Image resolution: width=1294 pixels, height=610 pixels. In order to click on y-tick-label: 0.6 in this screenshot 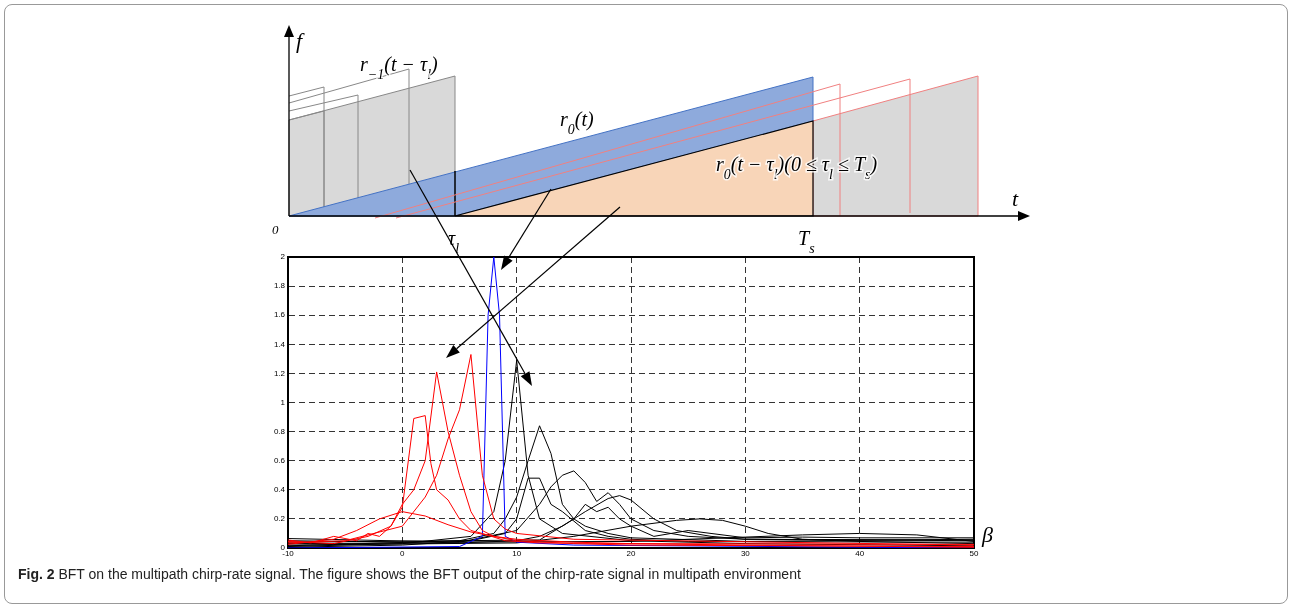, I will do `click(279, 460)`.